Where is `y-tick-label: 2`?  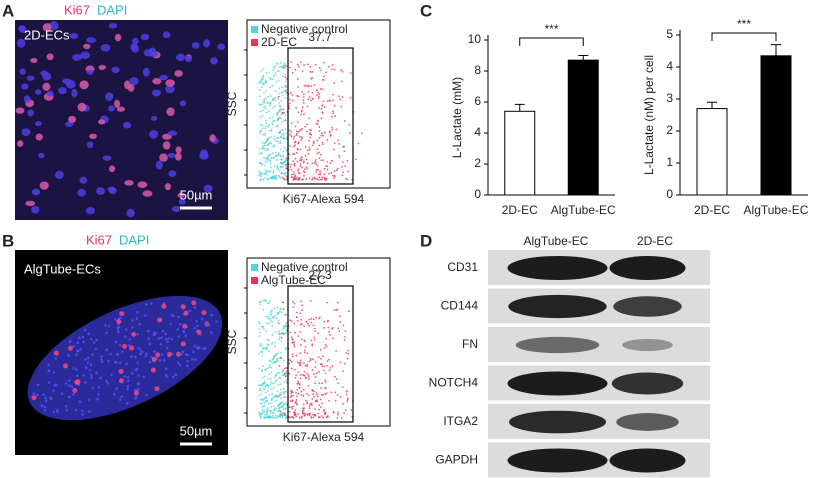 y-tick-label: 2 is located at coordinates (477, 163).